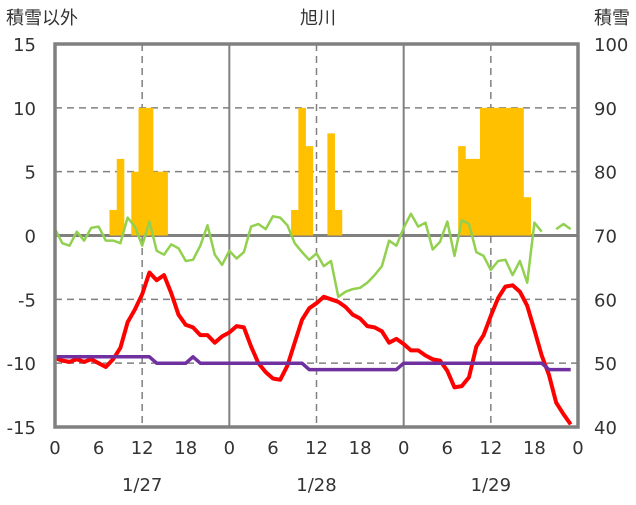 This screenshot has height=505, width=636. What do you see at coordinates (30, 237) in the screenshot?
I see `left-tick-label: 0` at bounding box center [30, 237].